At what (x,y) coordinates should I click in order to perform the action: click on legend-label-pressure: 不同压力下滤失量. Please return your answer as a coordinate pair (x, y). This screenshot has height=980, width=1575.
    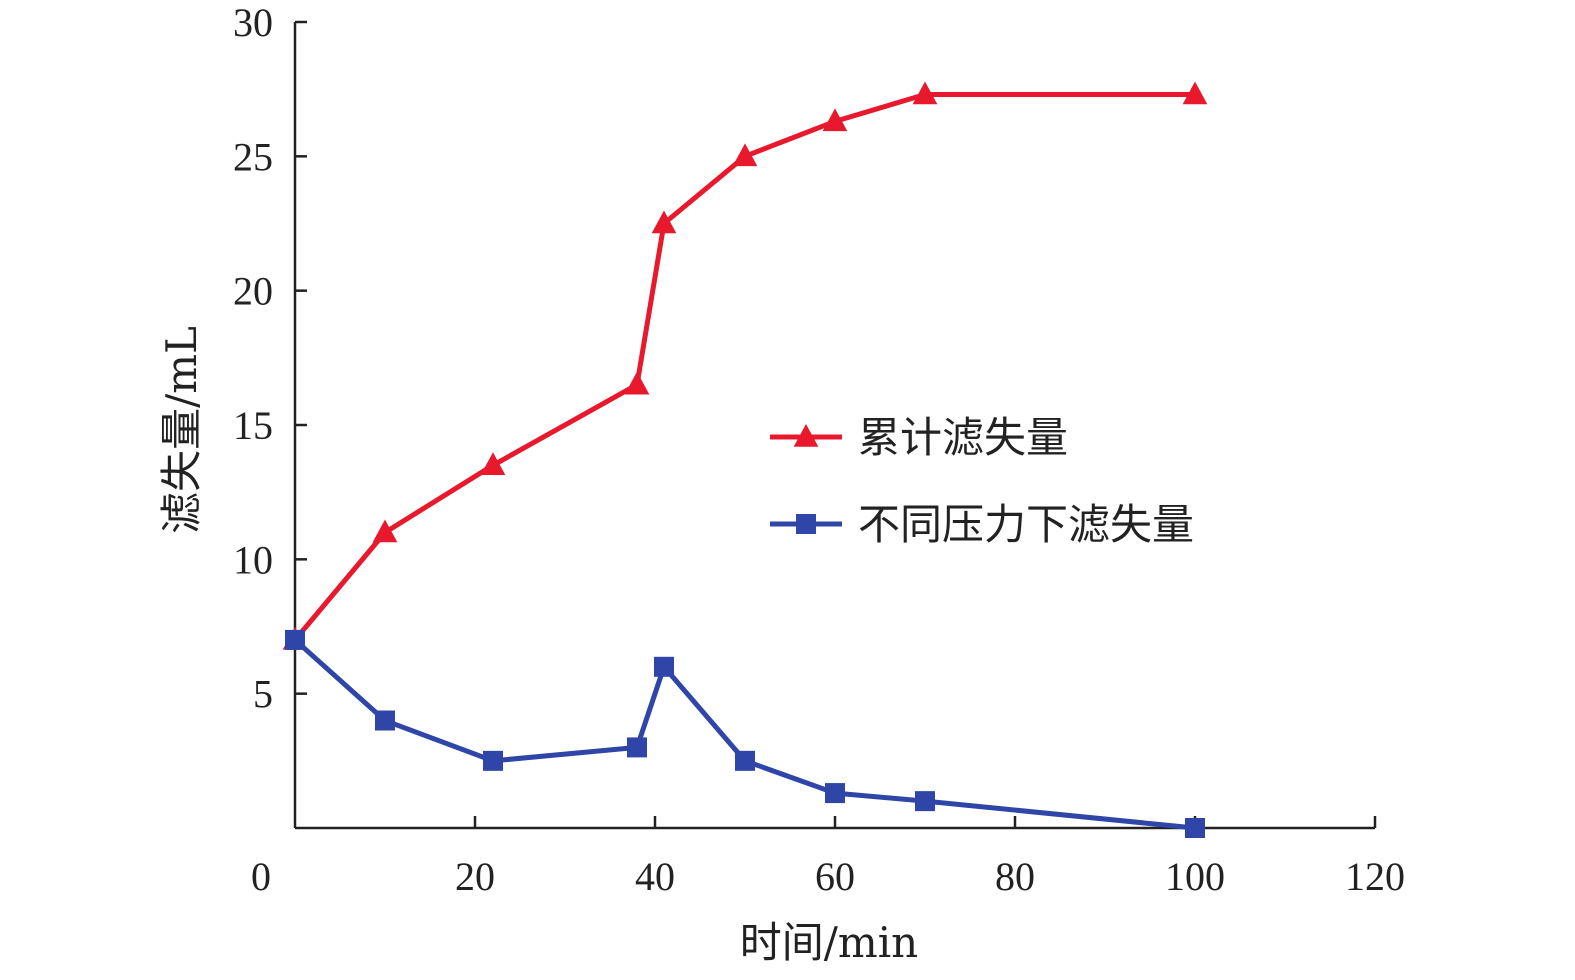
    Looking at the image, I should click on (1026, 524).